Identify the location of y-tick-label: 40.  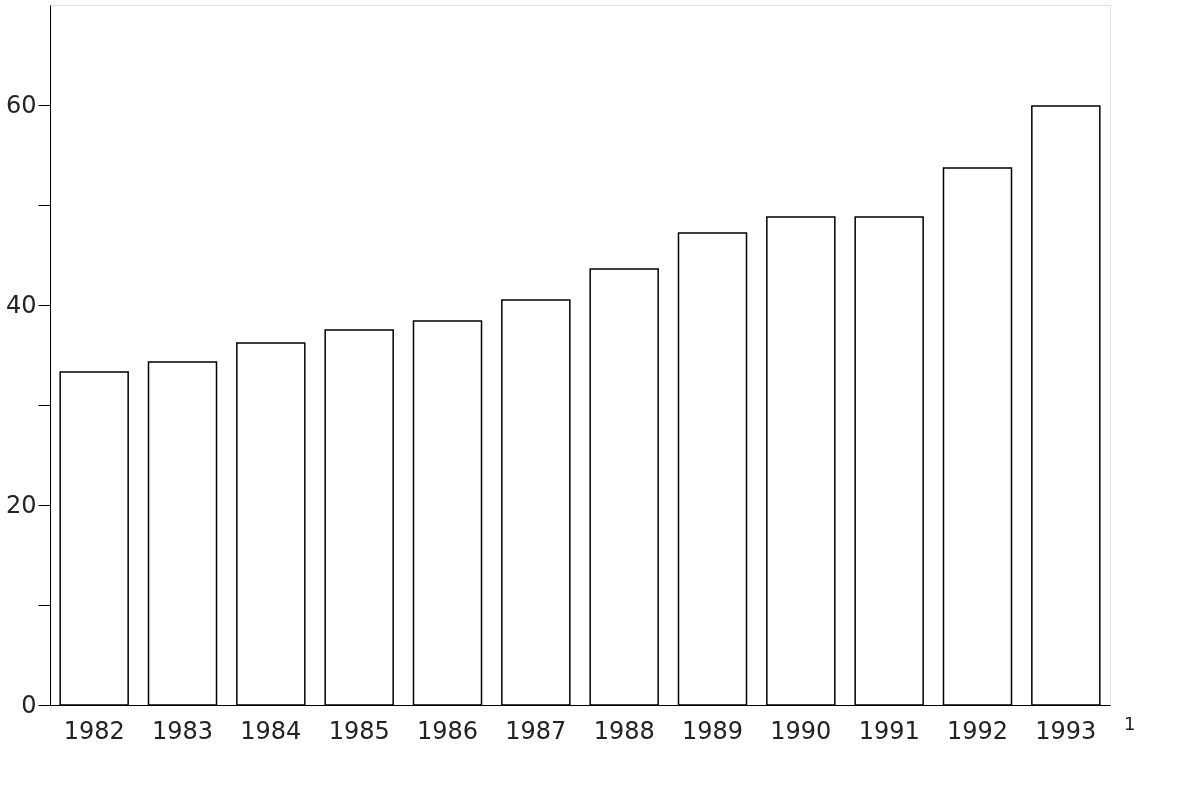
(21, 304).